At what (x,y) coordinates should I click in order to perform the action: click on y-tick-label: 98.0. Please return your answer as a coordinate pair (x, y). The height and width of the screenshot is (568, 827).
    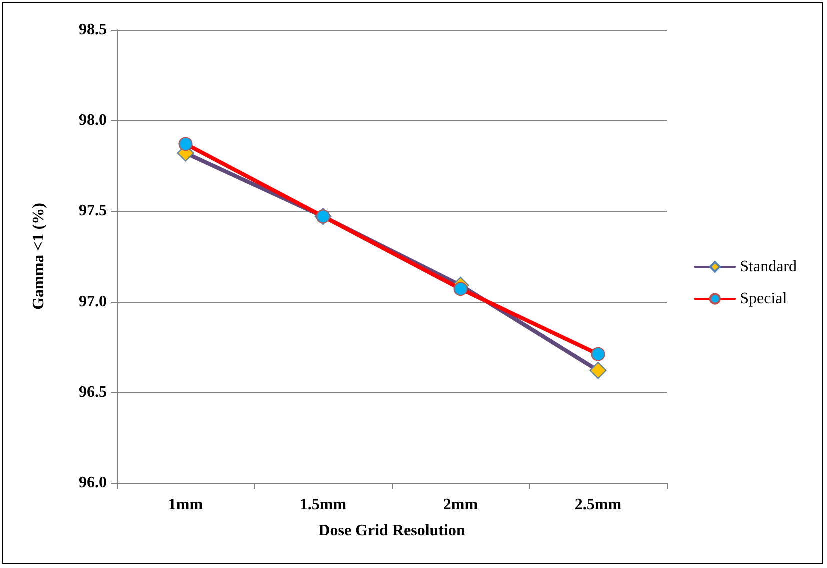
    Looking at the image, I should click on (93, 121).